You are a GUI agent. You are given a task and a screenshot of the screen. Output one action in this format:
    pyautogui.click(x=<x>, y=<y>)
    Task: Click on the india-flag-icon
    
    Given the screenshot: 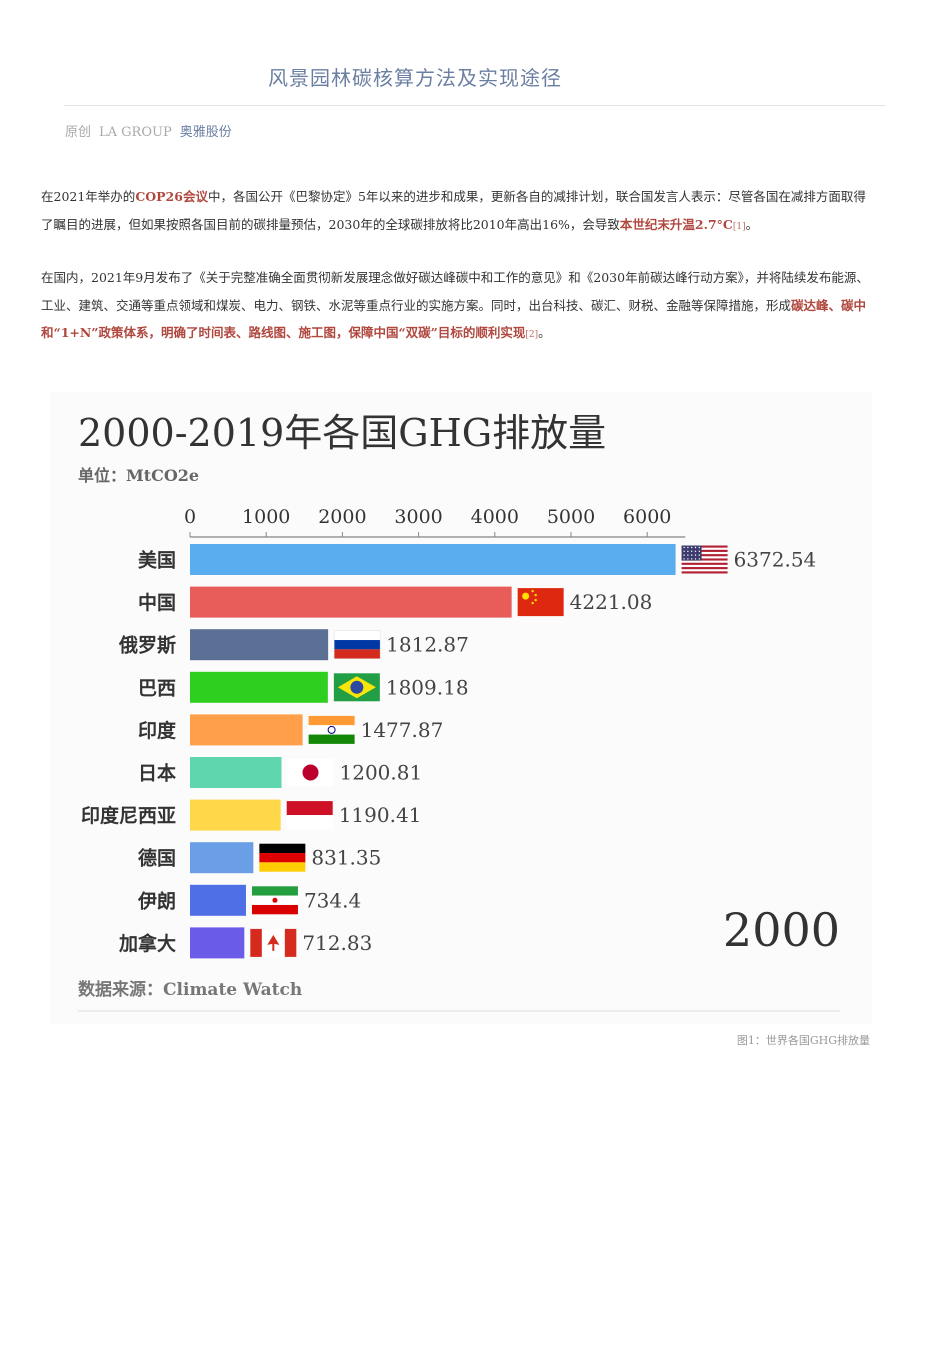 What is the action you would take?
    pyautogui.click(x=331, y=729)
    